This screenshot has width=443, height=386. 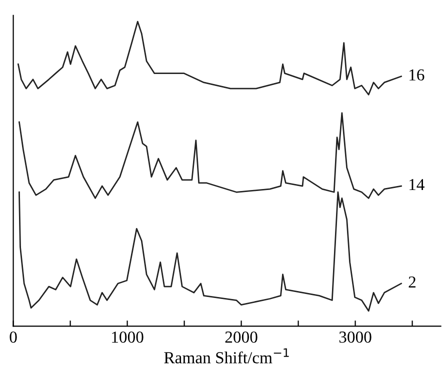 I want to click on series-label: 2, so click(x=412, y=282).